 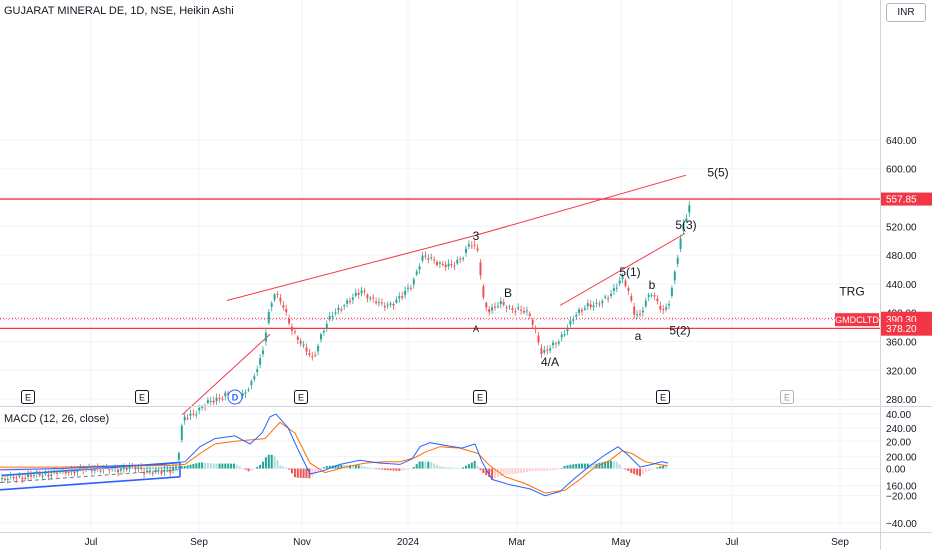 I want to click on price-tick-label: 480.00, so click(x=901, y=256).